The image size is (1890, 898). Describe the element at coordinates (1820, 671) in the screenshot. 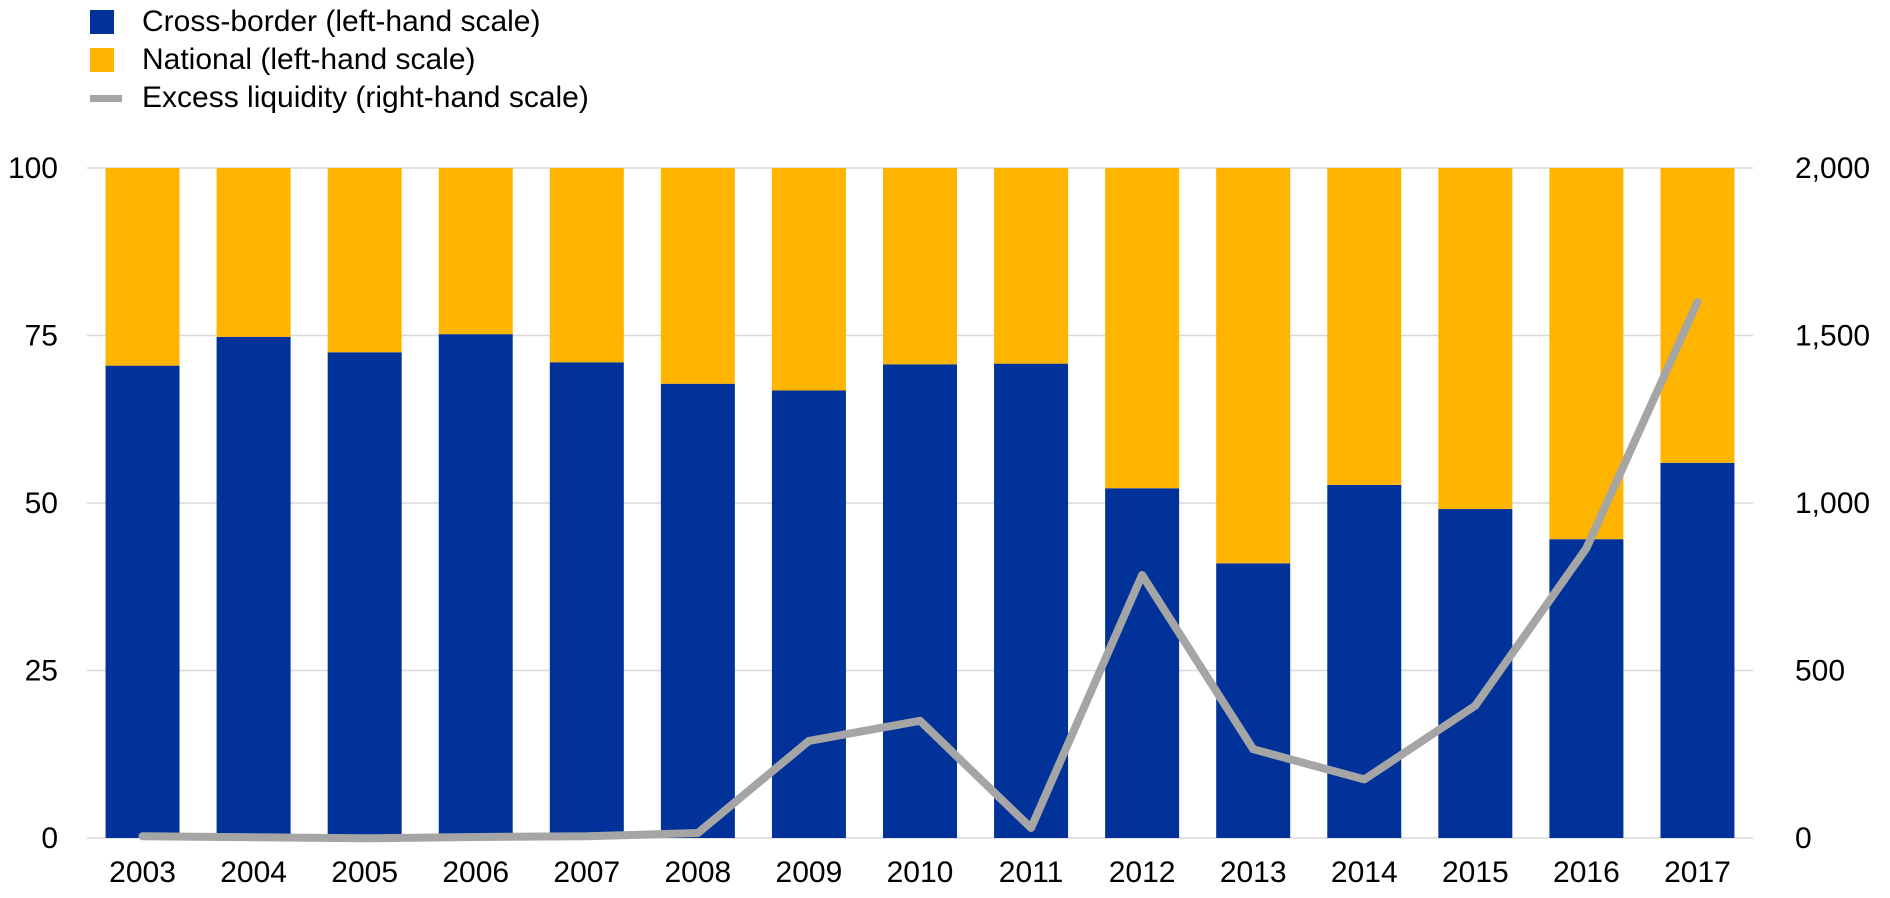

I see `right-axis-tick-label: 500` at that location.